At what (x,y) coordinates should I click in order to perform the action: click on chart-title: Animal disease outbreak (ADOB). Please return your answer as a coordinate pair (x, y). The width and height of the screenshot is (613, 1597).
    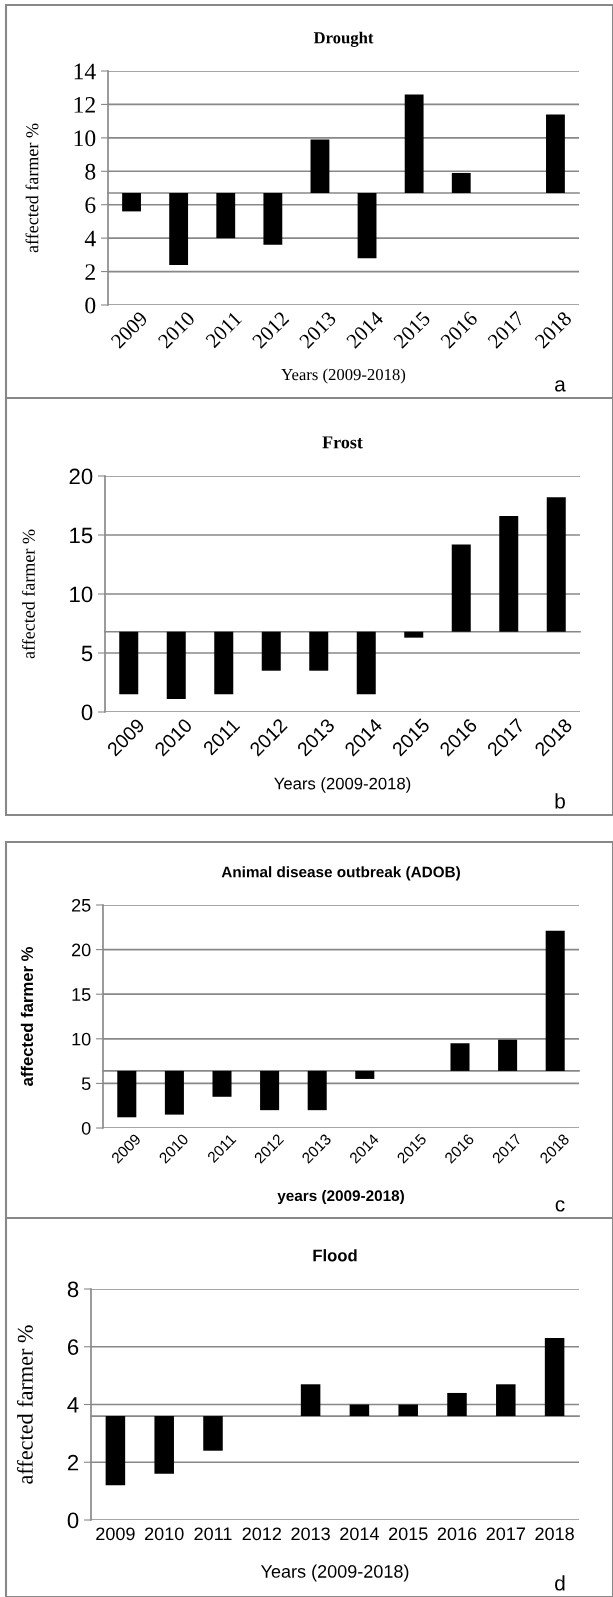
    Looking at the image, I should click on (340, 873).